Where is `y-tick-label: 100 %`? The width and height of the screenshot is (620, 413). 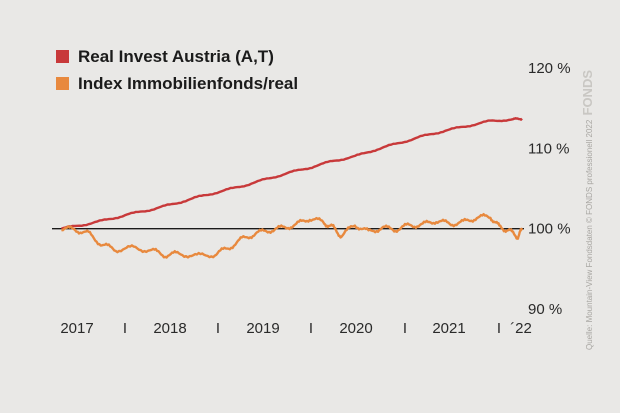 y-tick-label: 100 % is located at coordinates (549, 229).